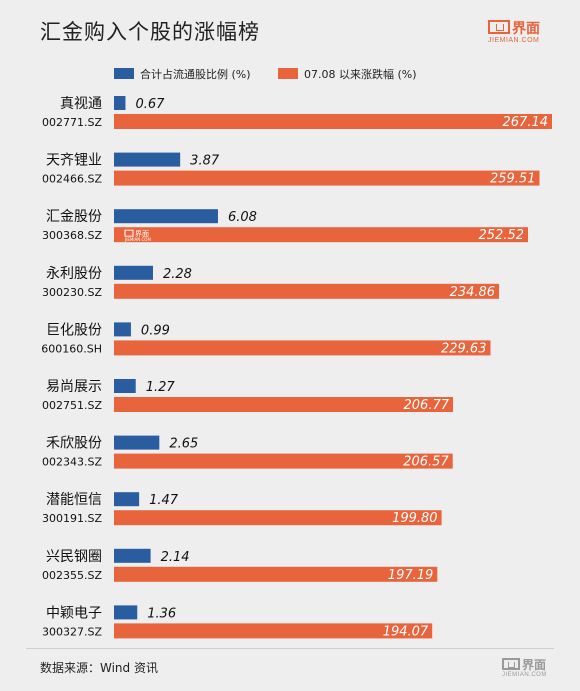  Describe the element at coordinates (72, 462) in the screenshot. I see `category-code: 002343.SZ` at that location.